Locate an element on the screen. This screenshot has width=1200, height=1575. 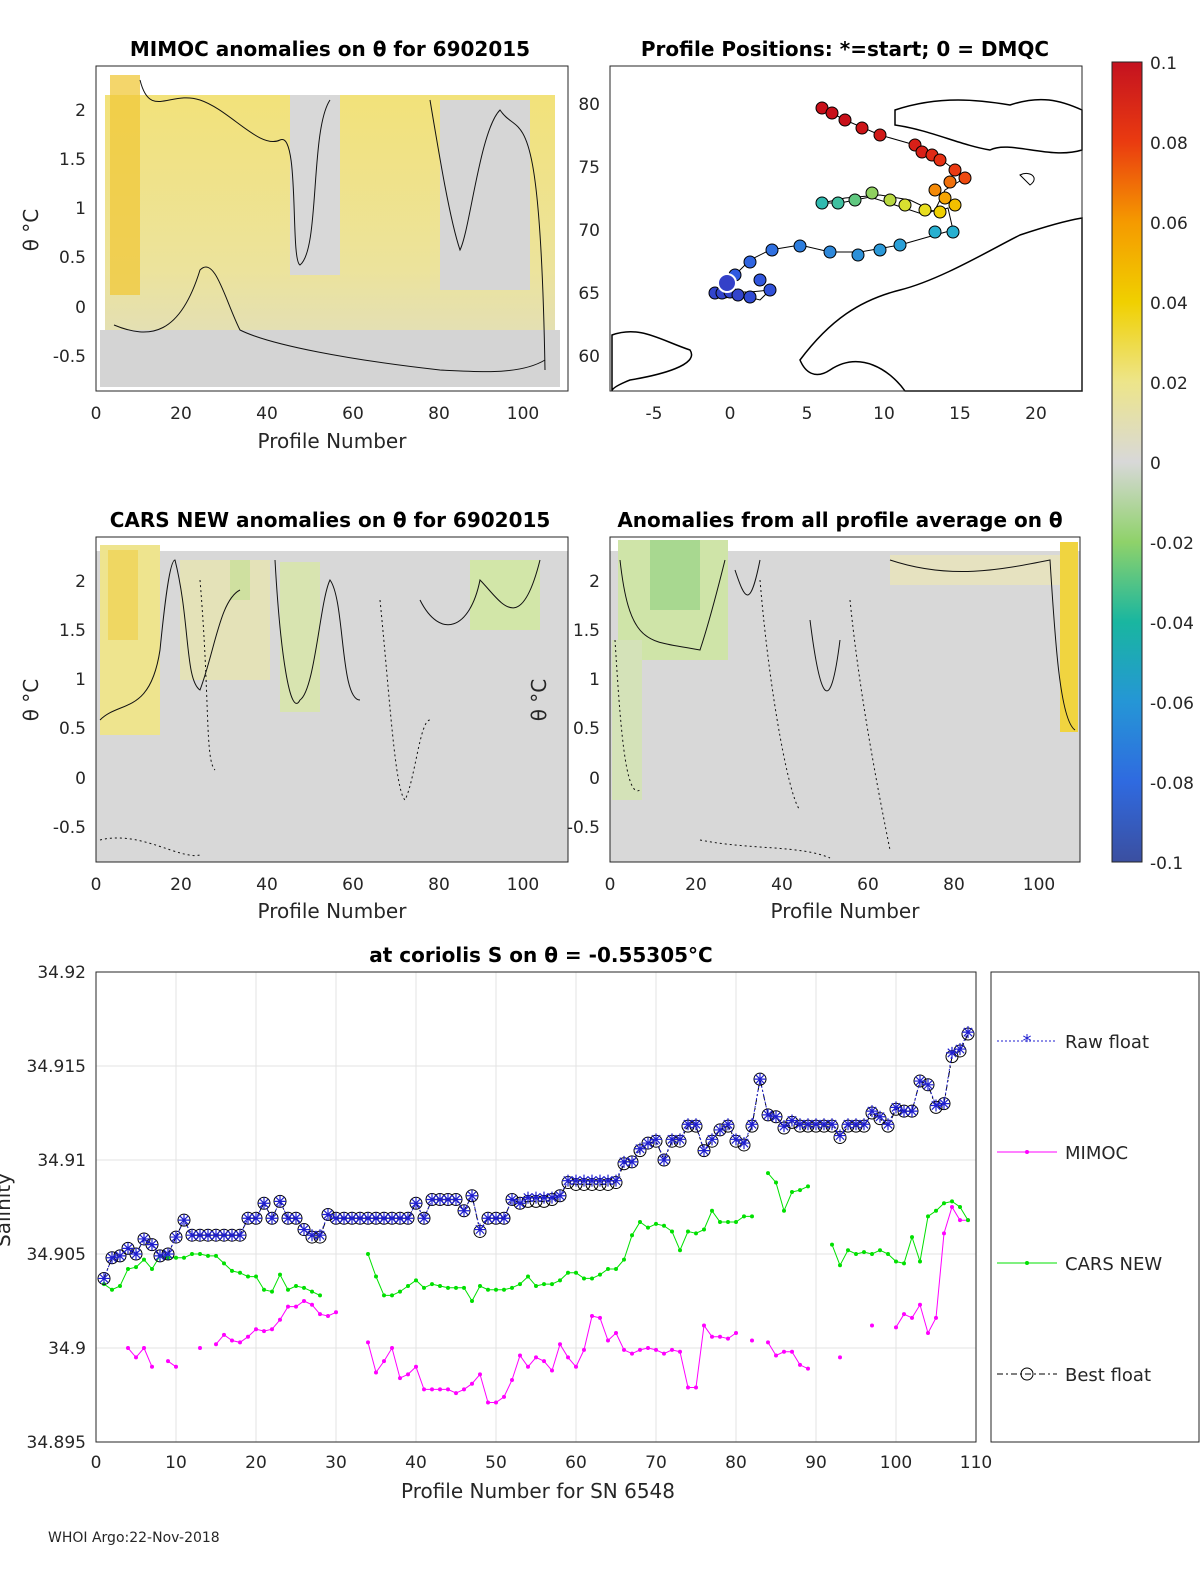
x-tick-label: 50 is located at coordinates (496, 1463).